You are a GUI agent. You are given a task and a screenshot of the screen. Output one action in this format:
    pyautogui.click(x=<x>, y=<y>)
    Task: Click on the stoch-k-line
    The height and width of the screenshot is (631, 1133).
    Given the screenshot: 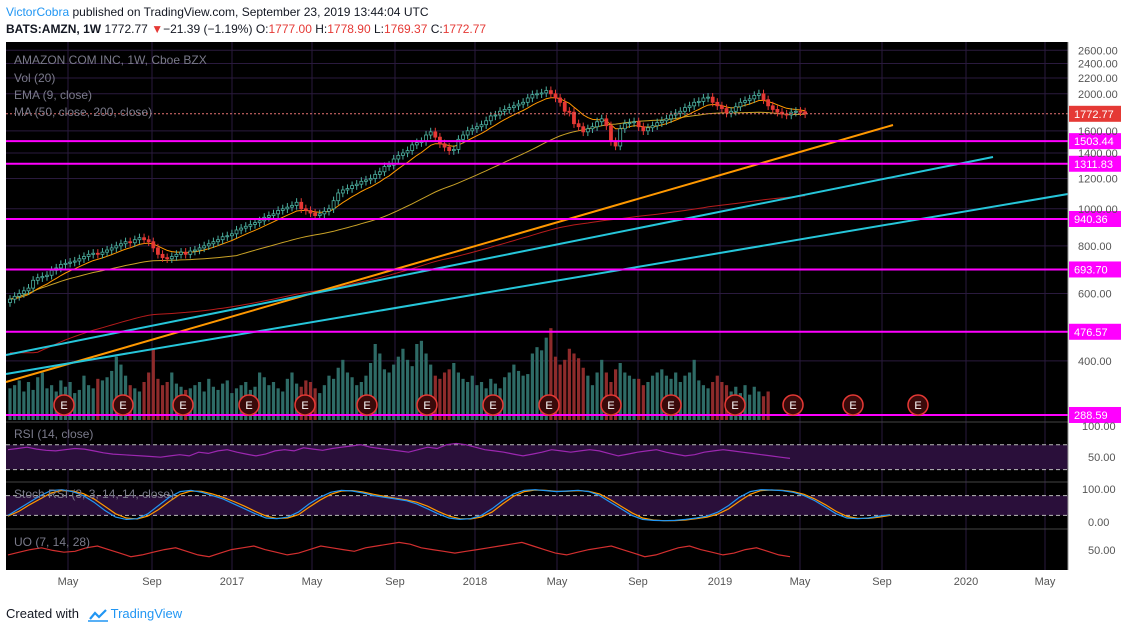 What is the action you would take?
    pyautogui.click(x=449, y=505)
    